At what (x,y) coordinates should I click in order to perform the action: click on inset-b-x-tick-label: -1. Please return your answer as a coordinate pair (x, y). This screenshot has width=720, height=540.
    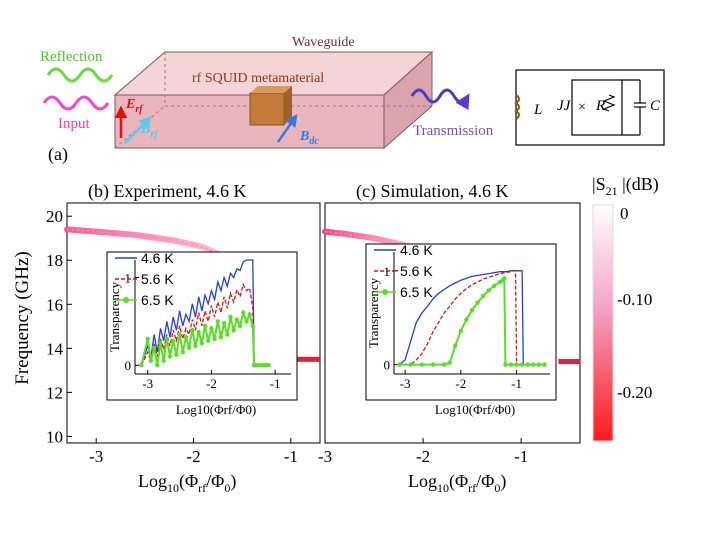
    Looking at the image, I should click on (275, 383).